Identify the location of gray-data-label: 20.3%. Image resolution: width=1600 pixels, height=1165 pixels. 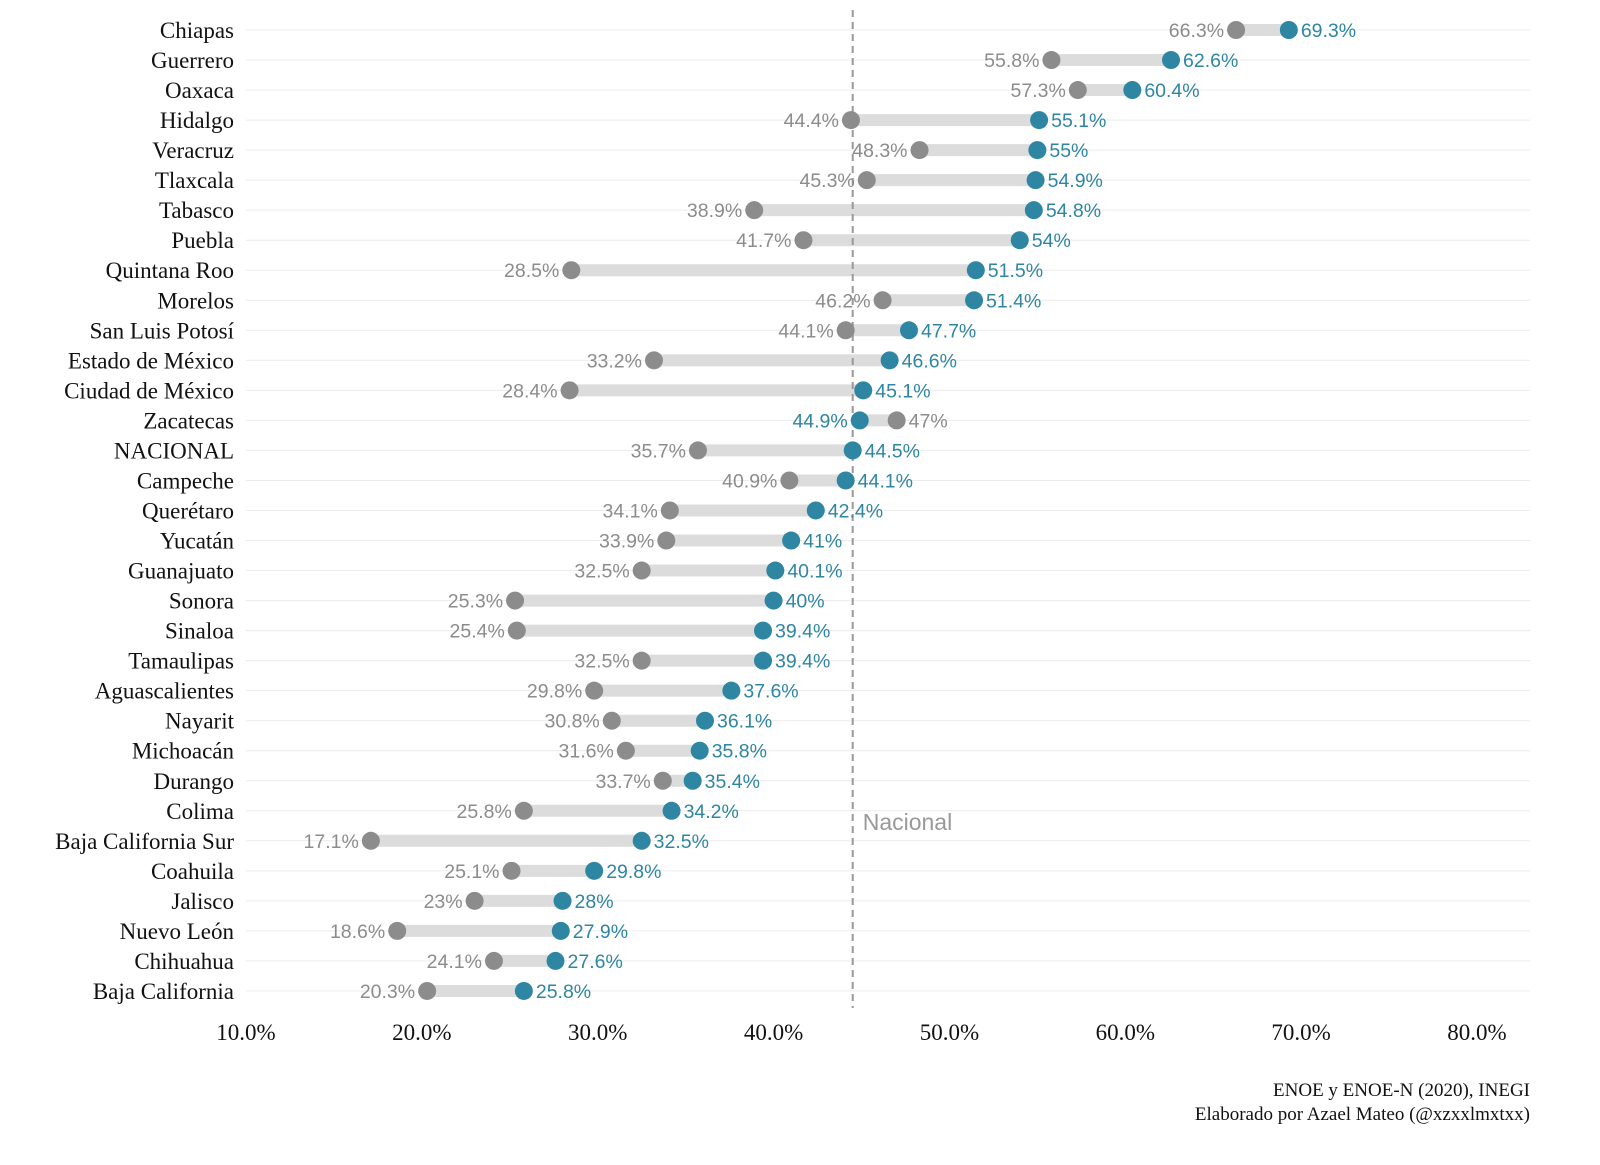
(387, 992).